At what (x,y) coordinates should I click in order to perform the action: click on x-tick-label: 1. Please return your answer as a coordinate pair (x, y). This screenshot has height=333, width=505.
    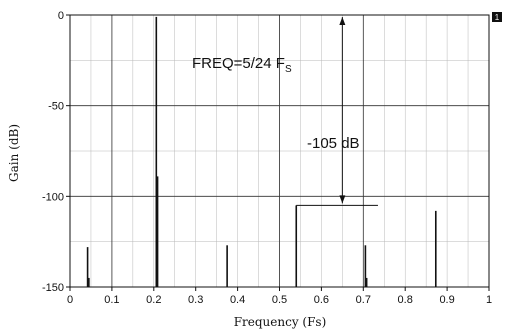
    Looking at the image, I should click on (489, 300).